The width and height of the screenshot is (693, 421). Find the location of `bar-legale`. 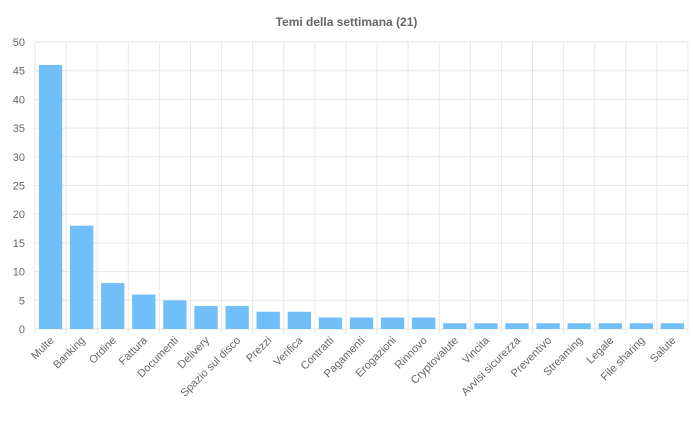

bar-legale is located at coordinates (610, 326).